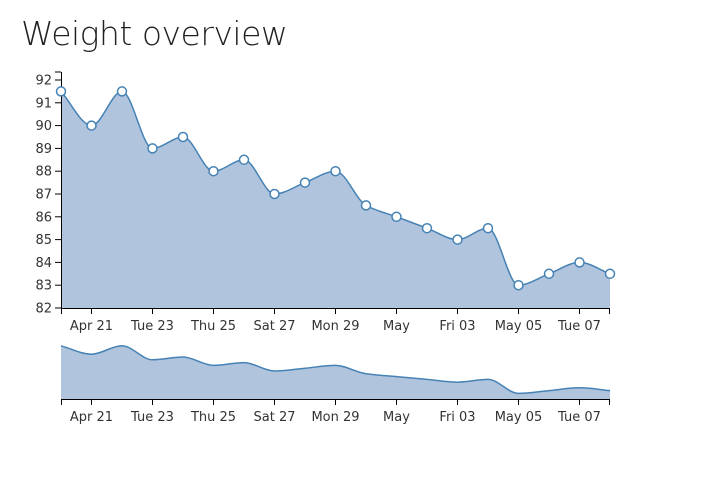 The image size is (719, 479). What do you see at coordinates (275, 417) in the screenshot?
I see `context-x-tick-label: Sat 27` at bounding box center [275, 417].